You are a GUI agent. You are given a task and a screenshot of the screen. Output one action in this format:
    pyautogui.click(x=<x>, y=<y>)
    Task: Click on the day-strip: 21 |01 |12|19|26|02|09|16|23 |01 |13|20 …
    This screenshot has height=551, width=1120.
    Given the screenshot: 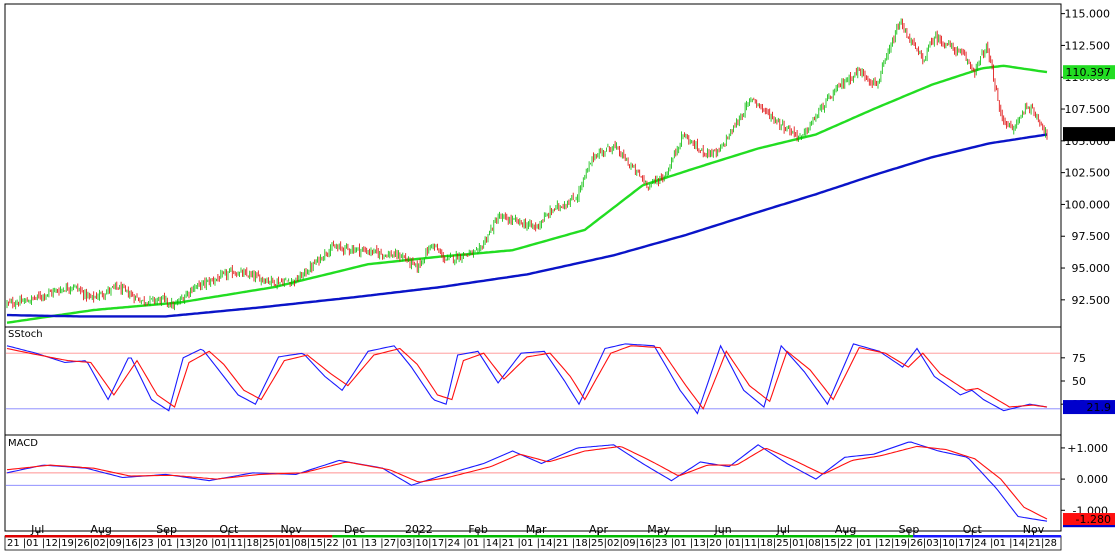 What is the action you would take?
    pyautogui.click(x=532, y=543)
    